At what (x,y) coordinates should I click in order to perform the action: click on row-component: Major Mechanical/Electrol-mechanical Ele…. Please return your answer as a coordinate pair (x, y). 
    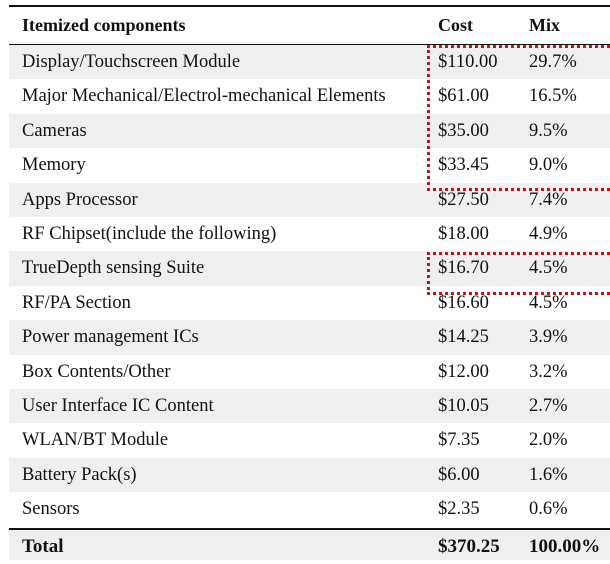
    Looking at the image, I should click on (204, 96).